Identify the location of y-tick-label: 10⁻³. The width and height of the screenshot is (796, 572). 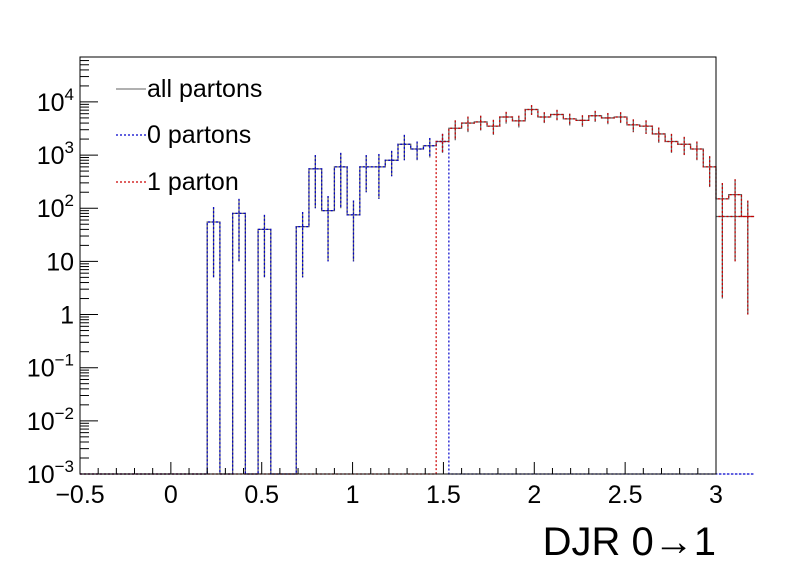
(50, 473).